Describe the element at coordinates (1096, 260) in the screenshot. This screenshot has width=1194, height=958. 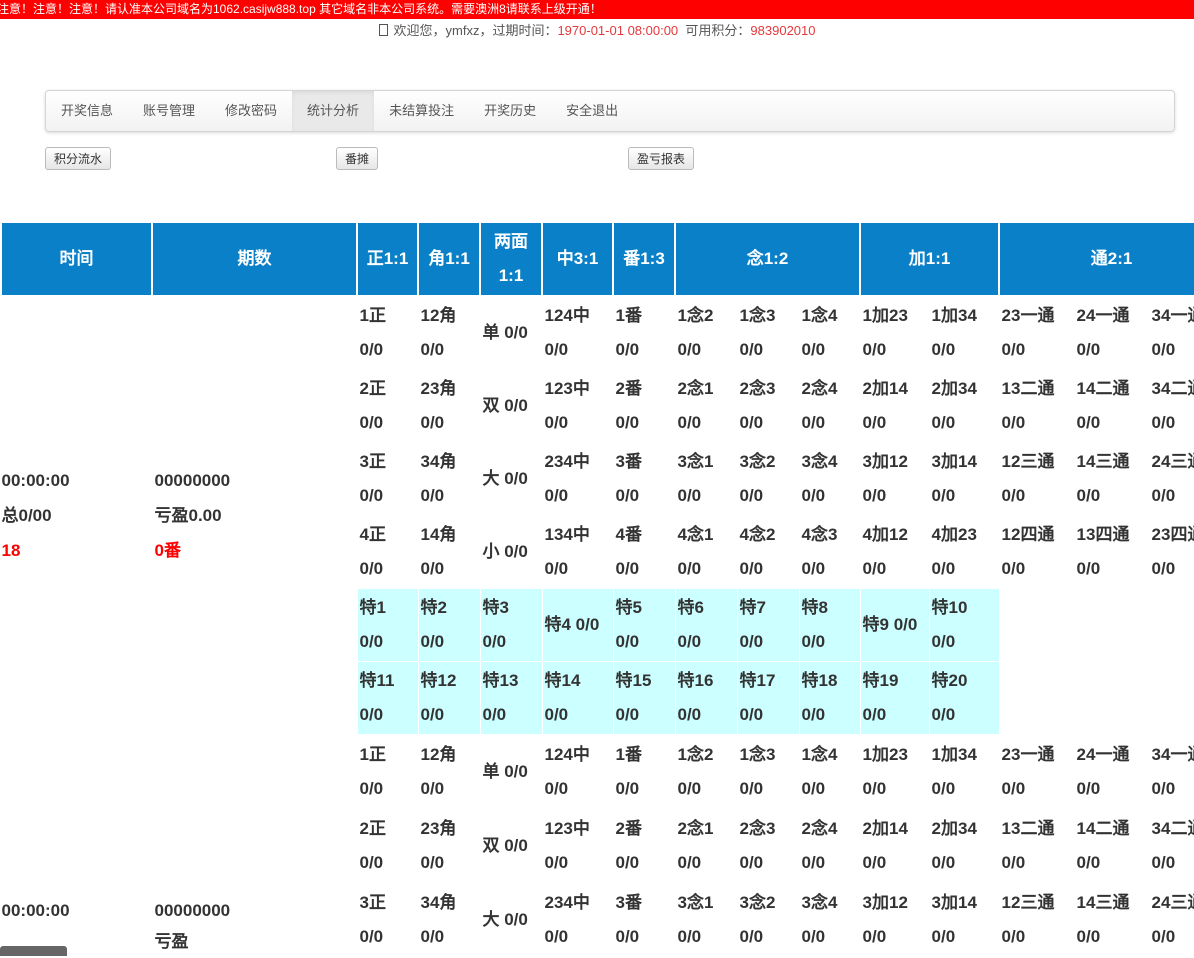
I see `header-tong: 通2:1` at that location.